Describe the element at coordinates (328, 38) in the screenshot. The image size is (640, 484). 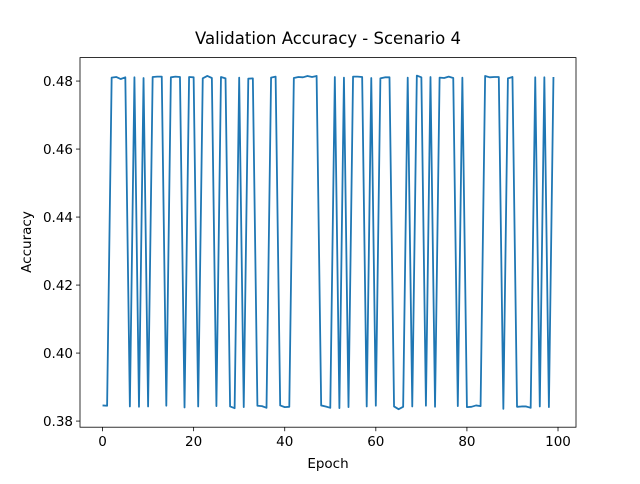
I see `chart-title: Validation Accuracy - Scenario 4` at that location.